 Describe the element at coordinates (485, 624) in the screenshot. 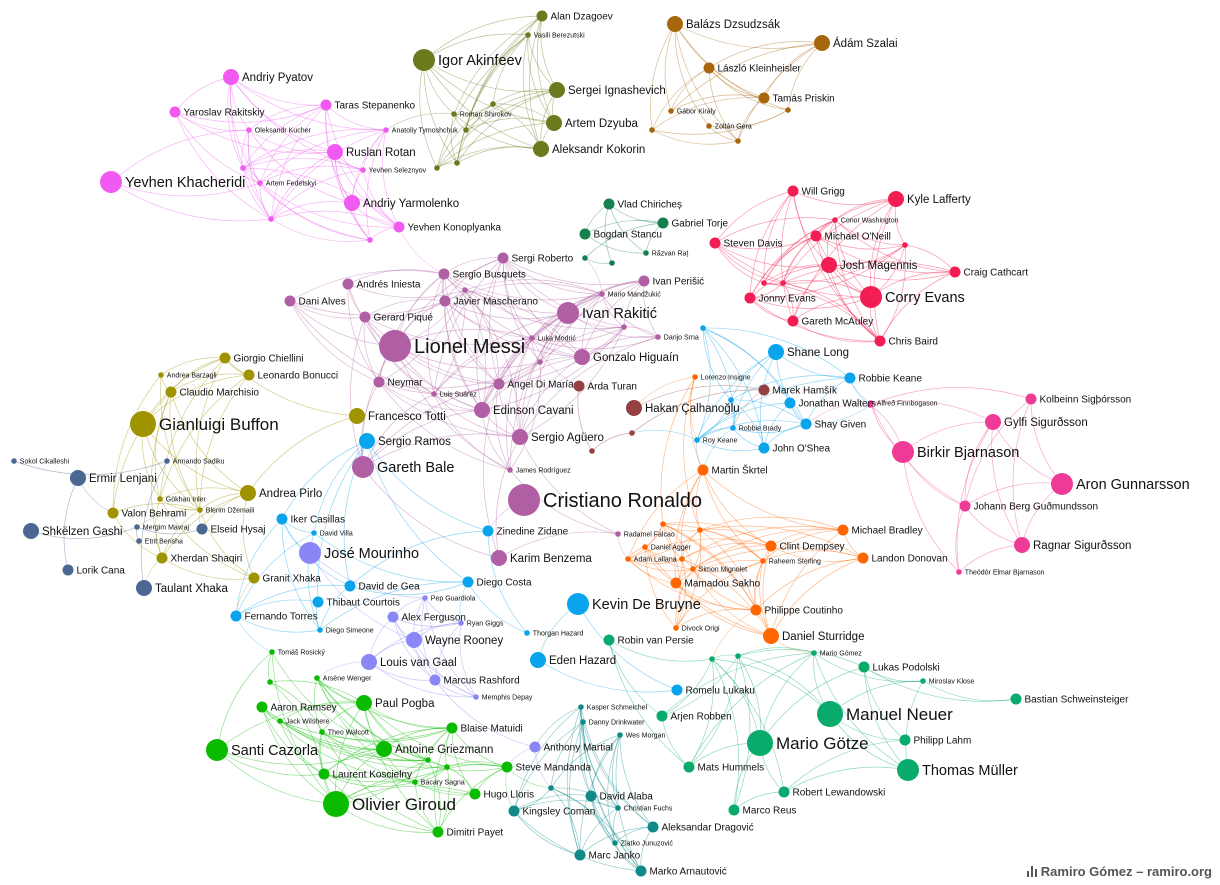

I see `node-label: Ryan Giggs` at that location.